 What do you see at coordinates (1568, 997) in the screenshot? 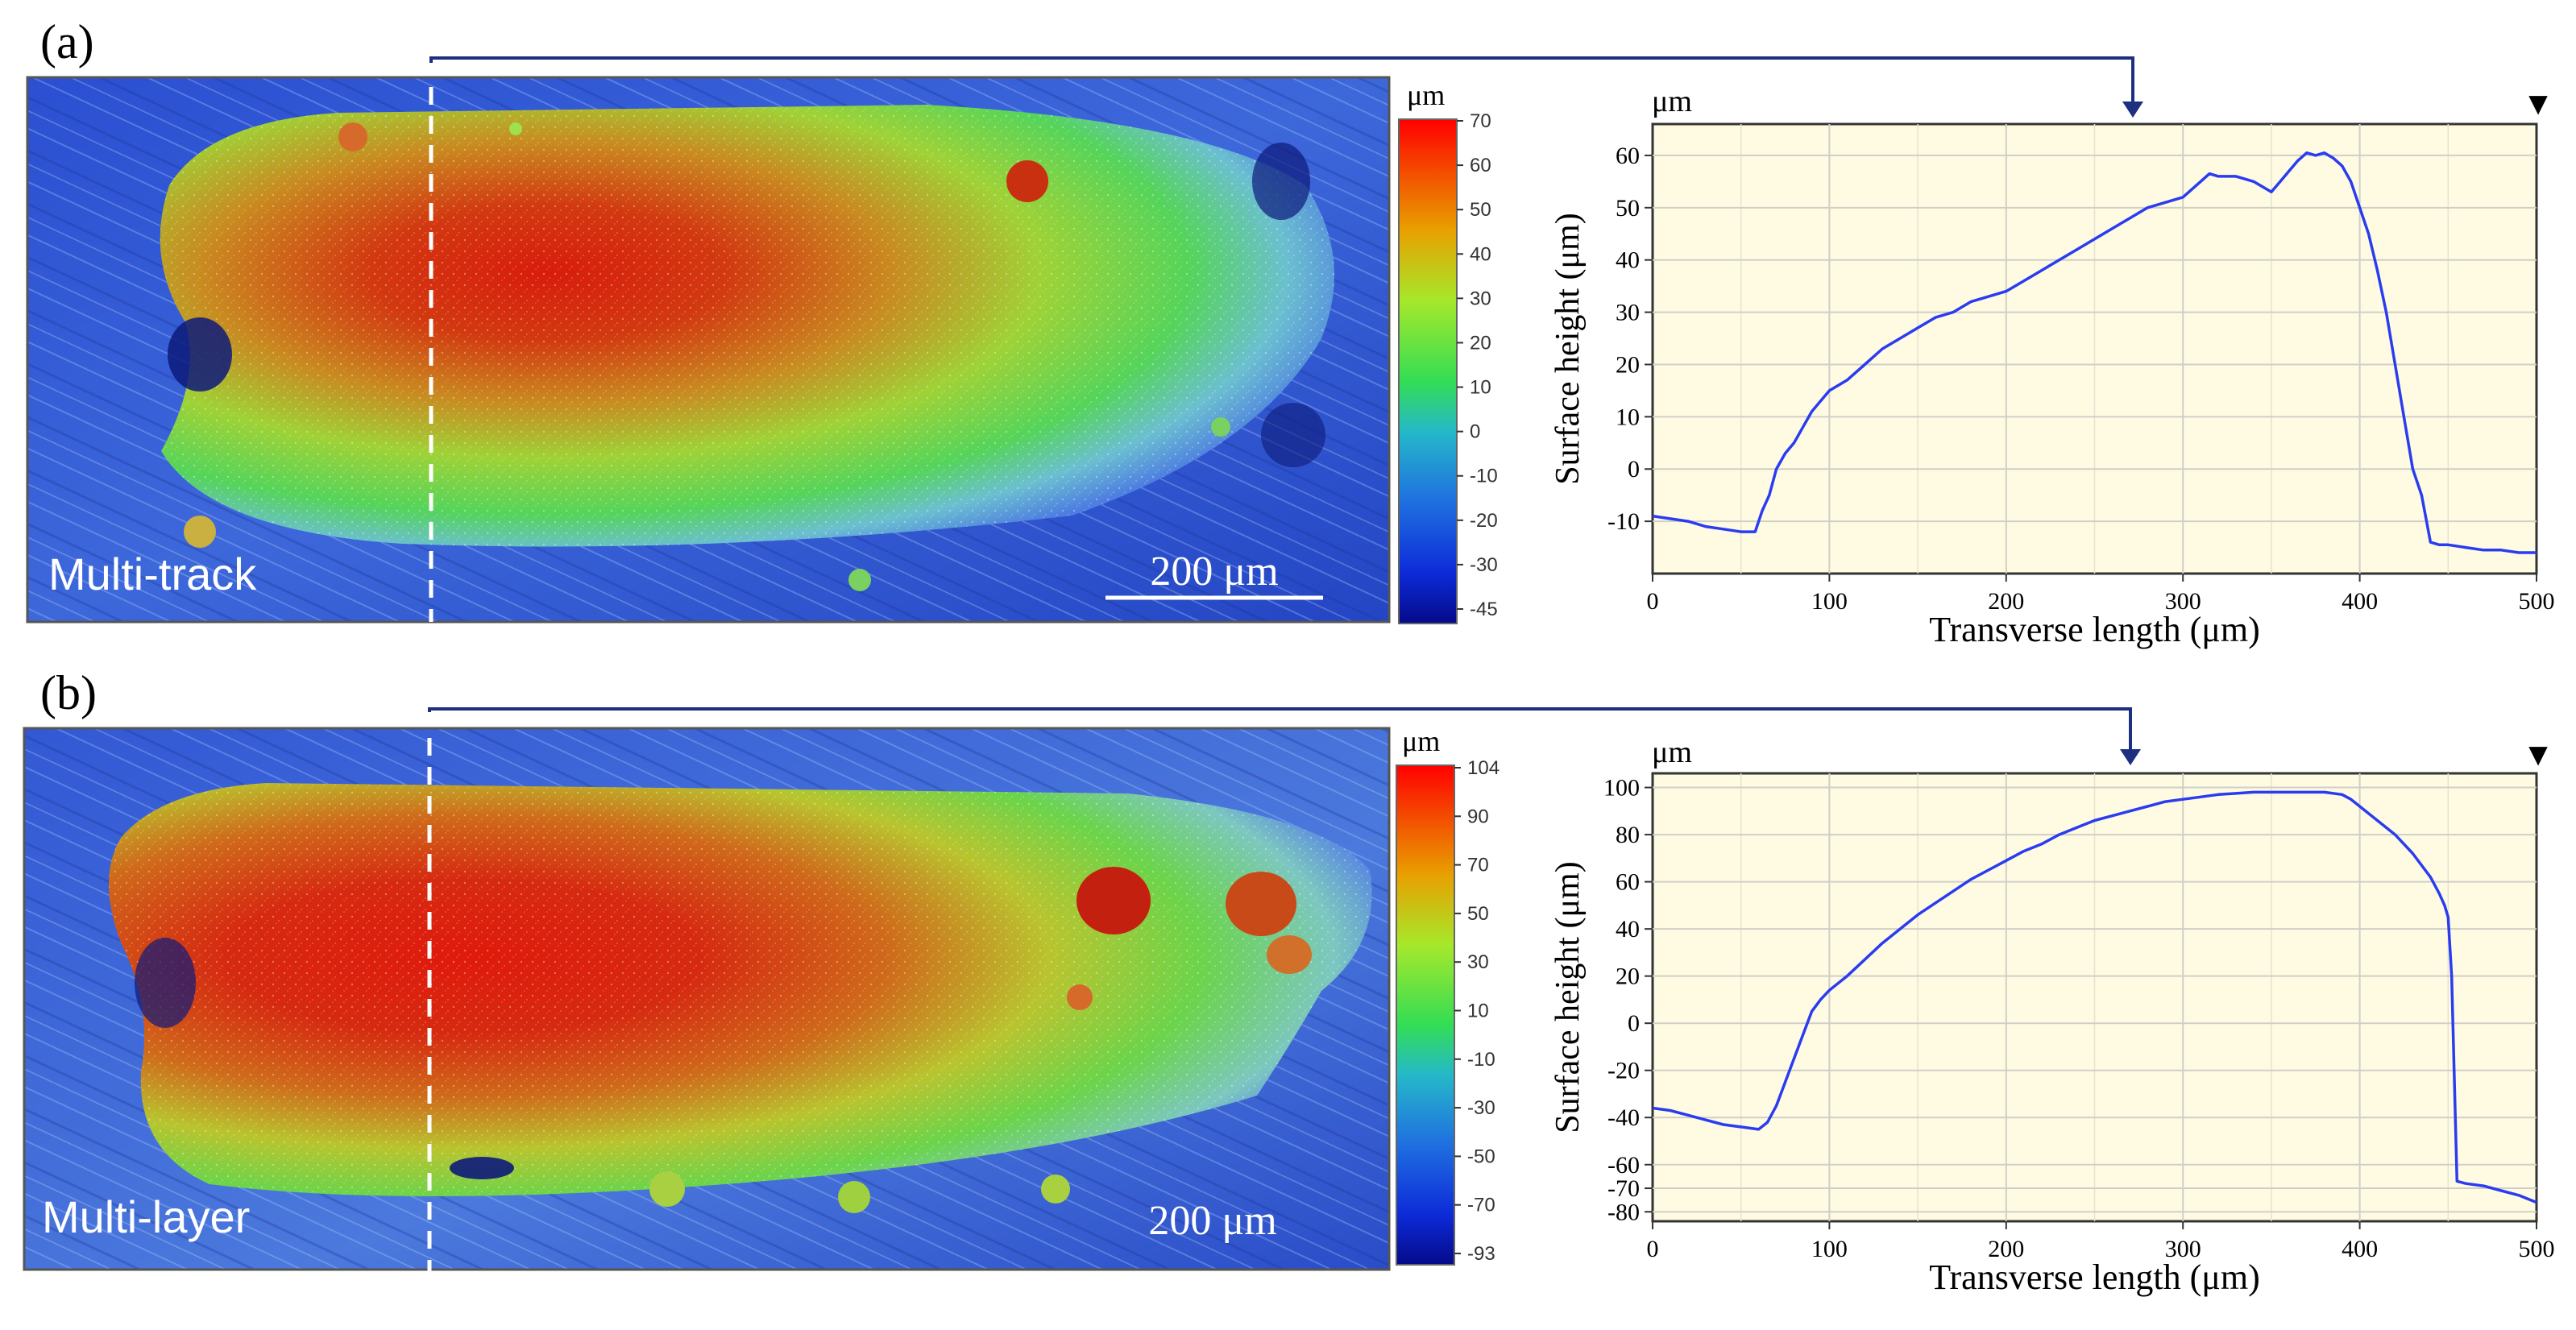
I see `panel-b-y-axis-title: Surface height (μm)` at bounding box center [1568, 997].